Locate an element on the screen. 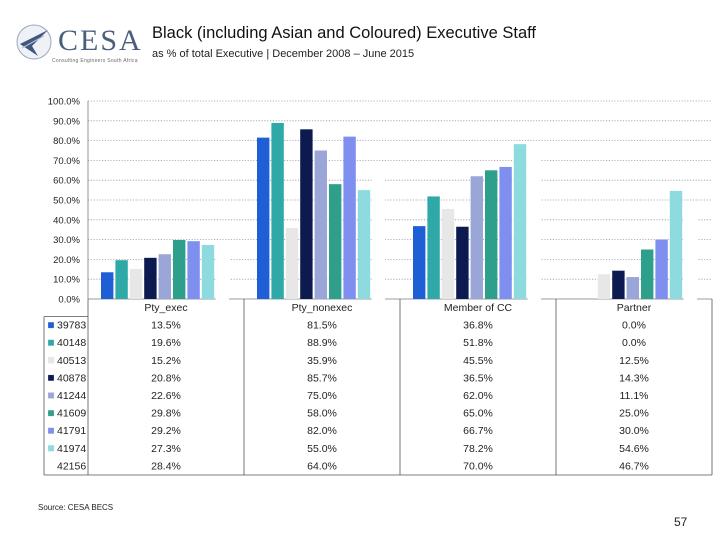 The height and width of the screenshot is (540, 720). data-label: 82.0% is located at coordinates (322, 431).